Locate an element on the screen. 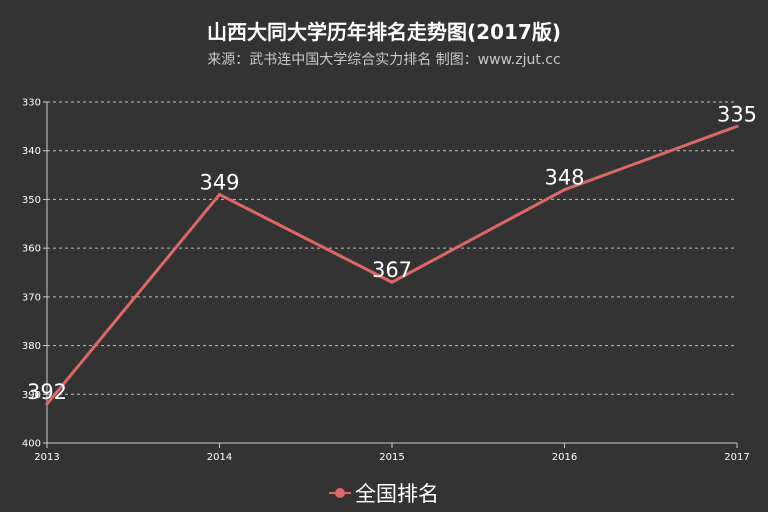  data-label: 349 is located at coordinates (219, 183).